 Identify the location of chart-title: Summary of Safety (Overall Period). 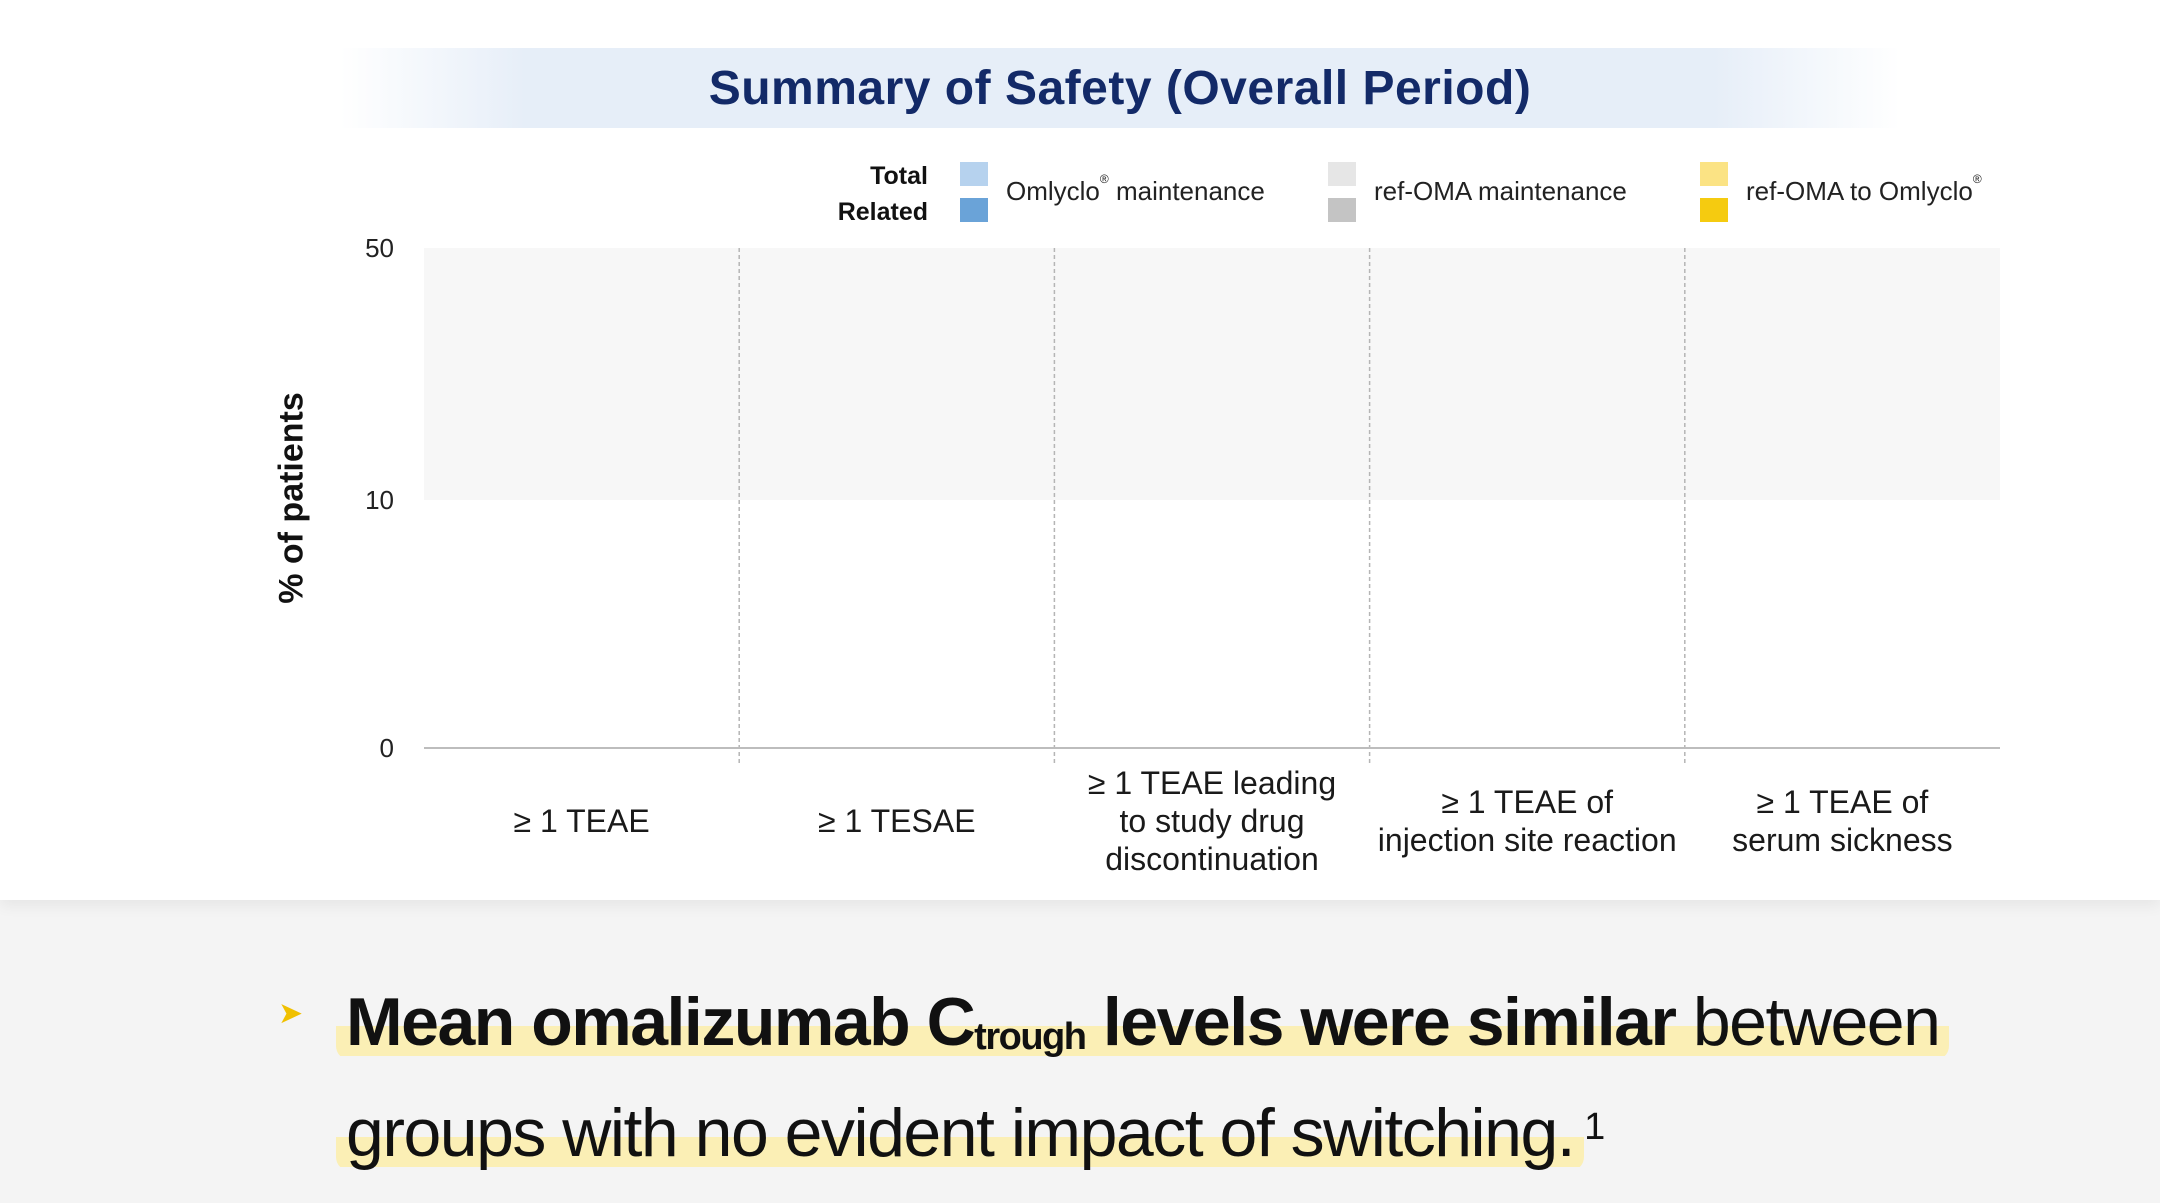
(1120, 88).